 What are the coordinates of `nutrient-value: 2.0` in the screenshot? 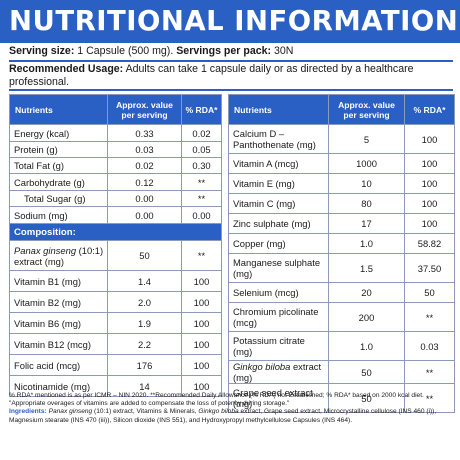 It's located at (144, 302).